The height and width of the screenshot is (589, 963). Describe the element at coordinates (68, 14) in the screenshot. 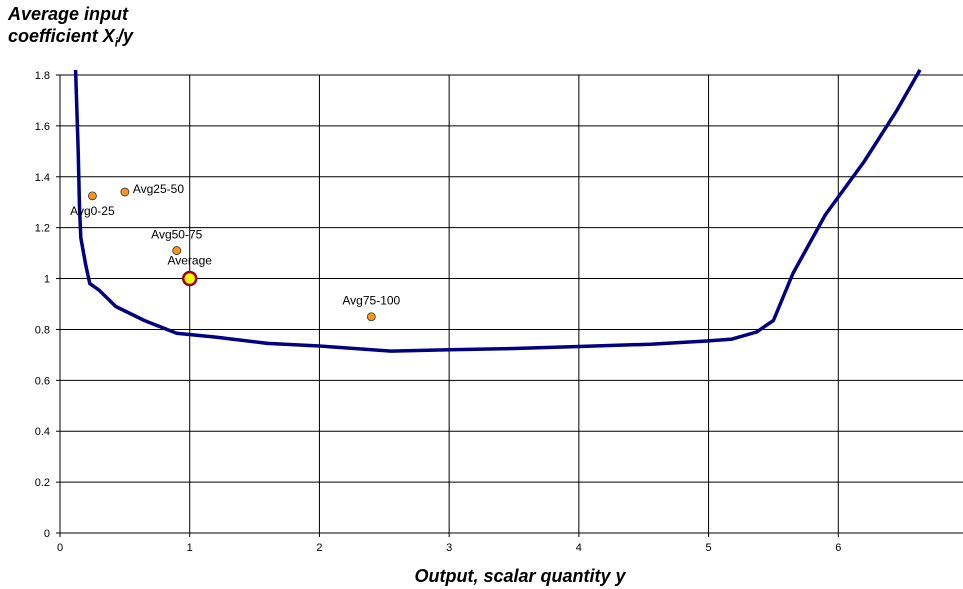

I see `y-axis-title-line1: Average input` at that location.